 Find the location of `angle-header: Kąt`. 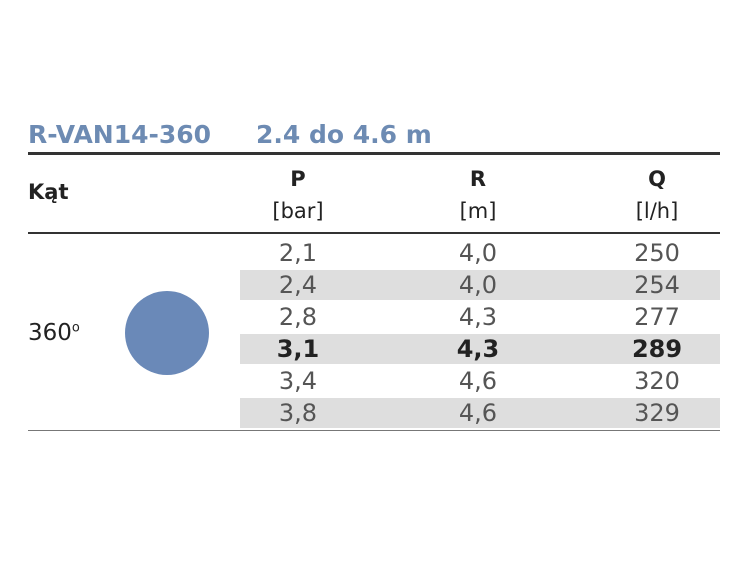

angle-header: Kąt is located at coordinates (48, 192).